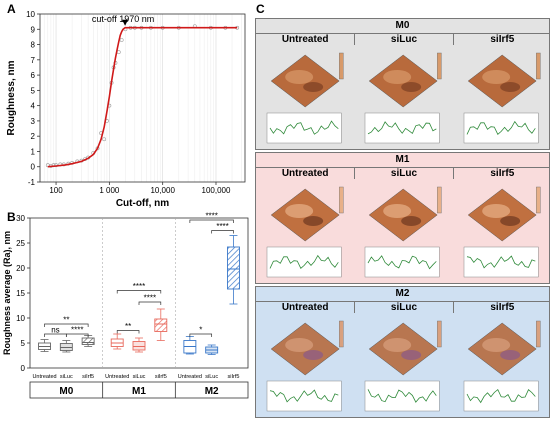  I want to click on x-axis-label: Cut-off, nm, so click(142, 203).